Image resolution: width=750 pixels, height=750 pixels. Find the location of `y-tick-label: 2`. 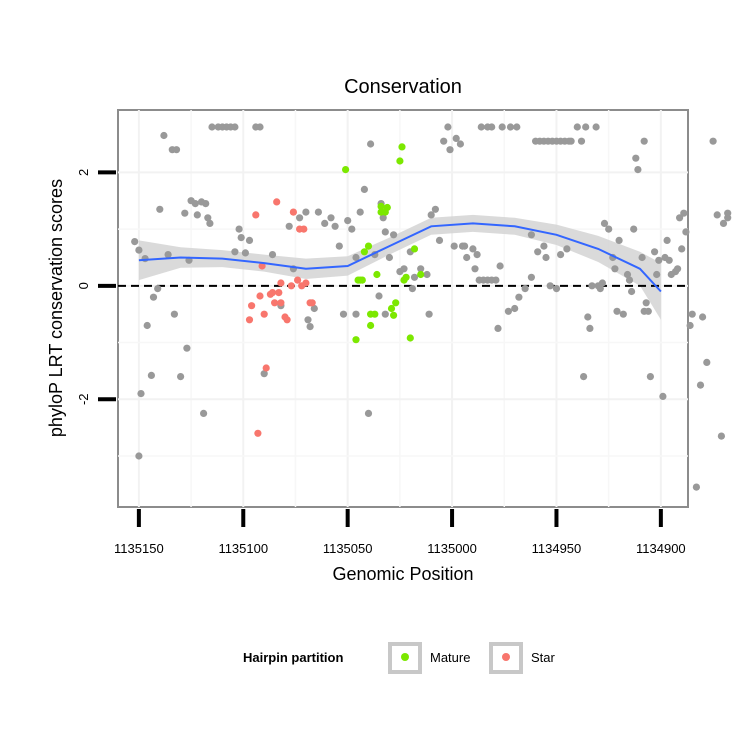

y-tick-label: 2 is located at coordinates (83, 172).